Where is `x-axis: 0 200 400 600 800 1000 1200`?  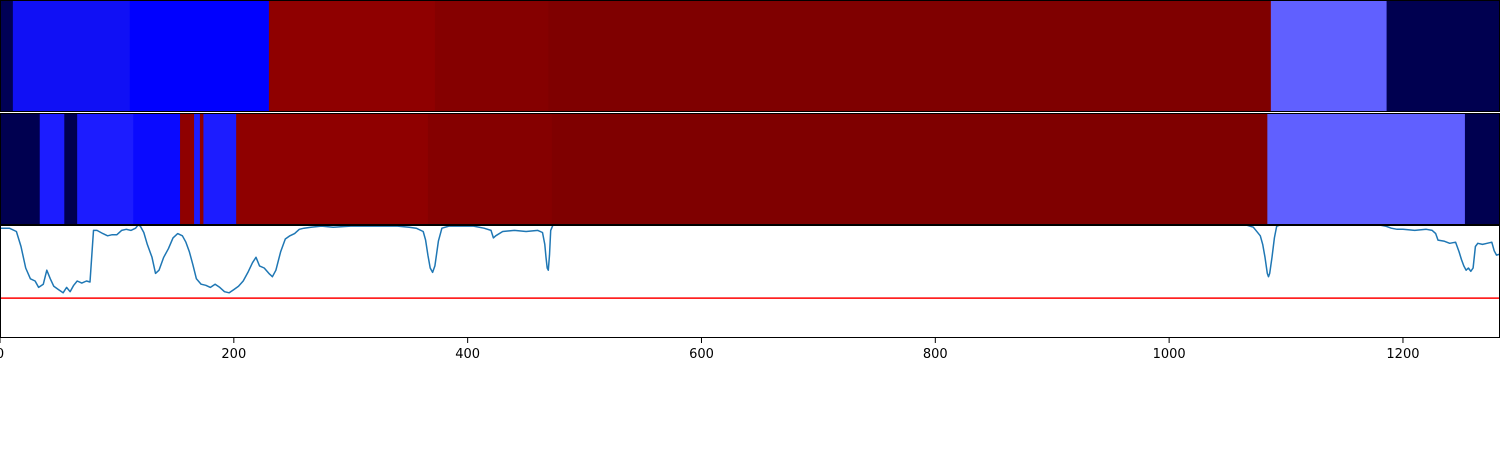
x-axis: 0 200 400 600 800 1000 1200 is located at coordinates (710, 350).